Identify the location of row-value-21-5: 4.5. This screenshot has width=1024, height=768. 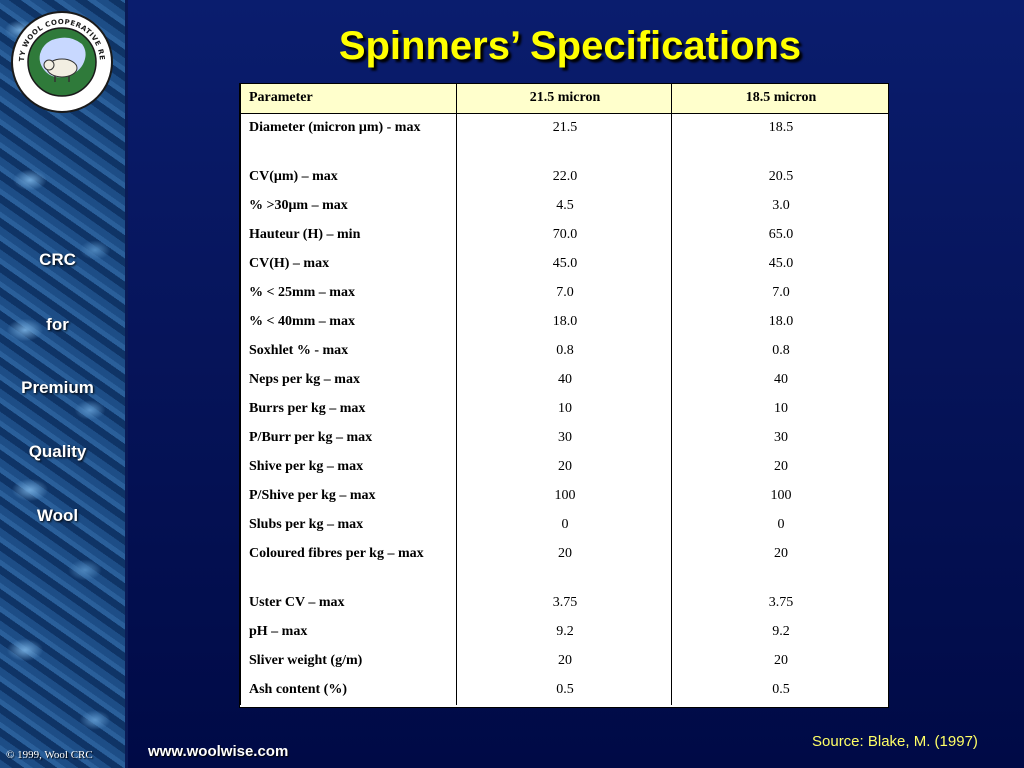
(564, 206).